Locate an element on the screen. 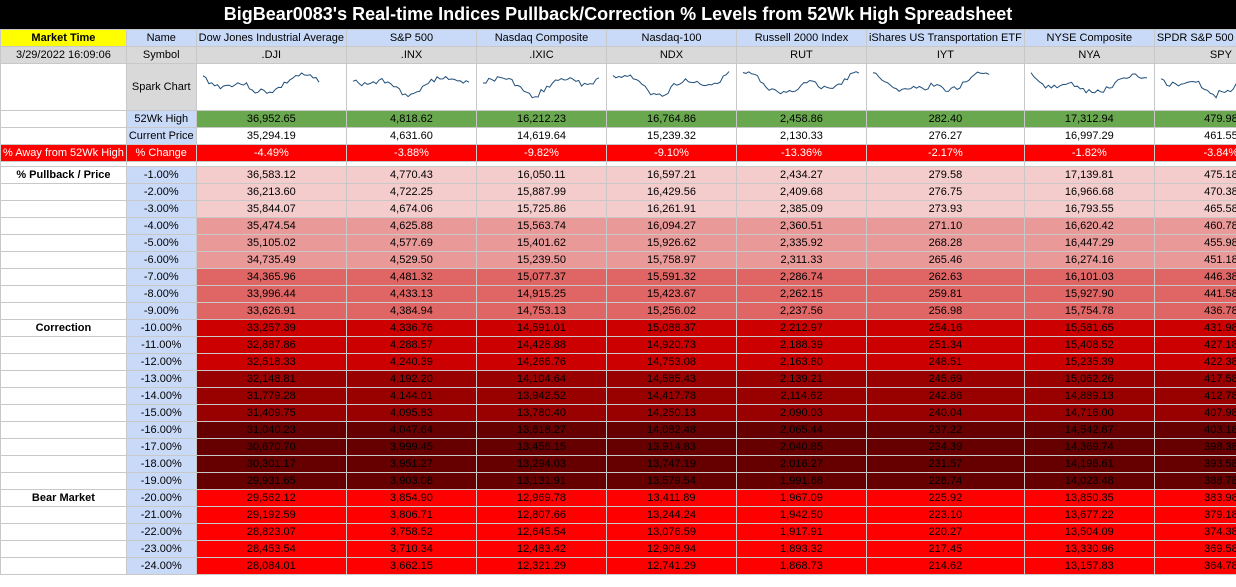 The width and height of the screenshot is (1236, 587). pullback-price: 15,591.32 is located at coordinates (671, 277).